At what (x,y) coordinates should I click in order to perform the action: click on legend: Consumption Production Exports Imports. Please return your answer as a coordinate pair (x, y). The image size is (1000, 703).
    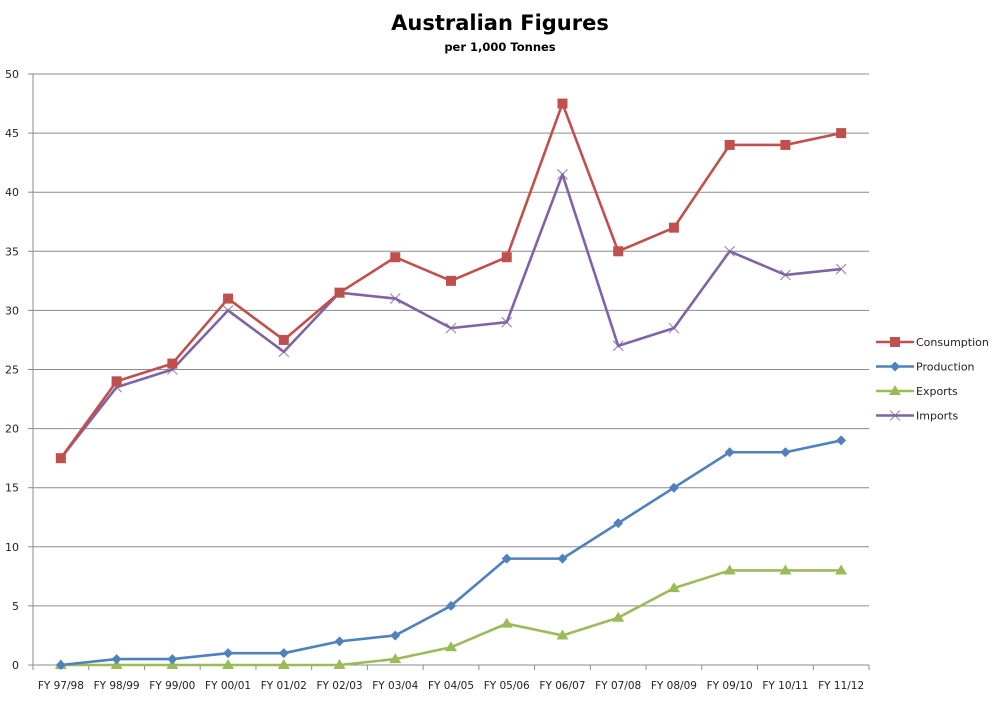
    Looking at the image, I should click on (932, 379).